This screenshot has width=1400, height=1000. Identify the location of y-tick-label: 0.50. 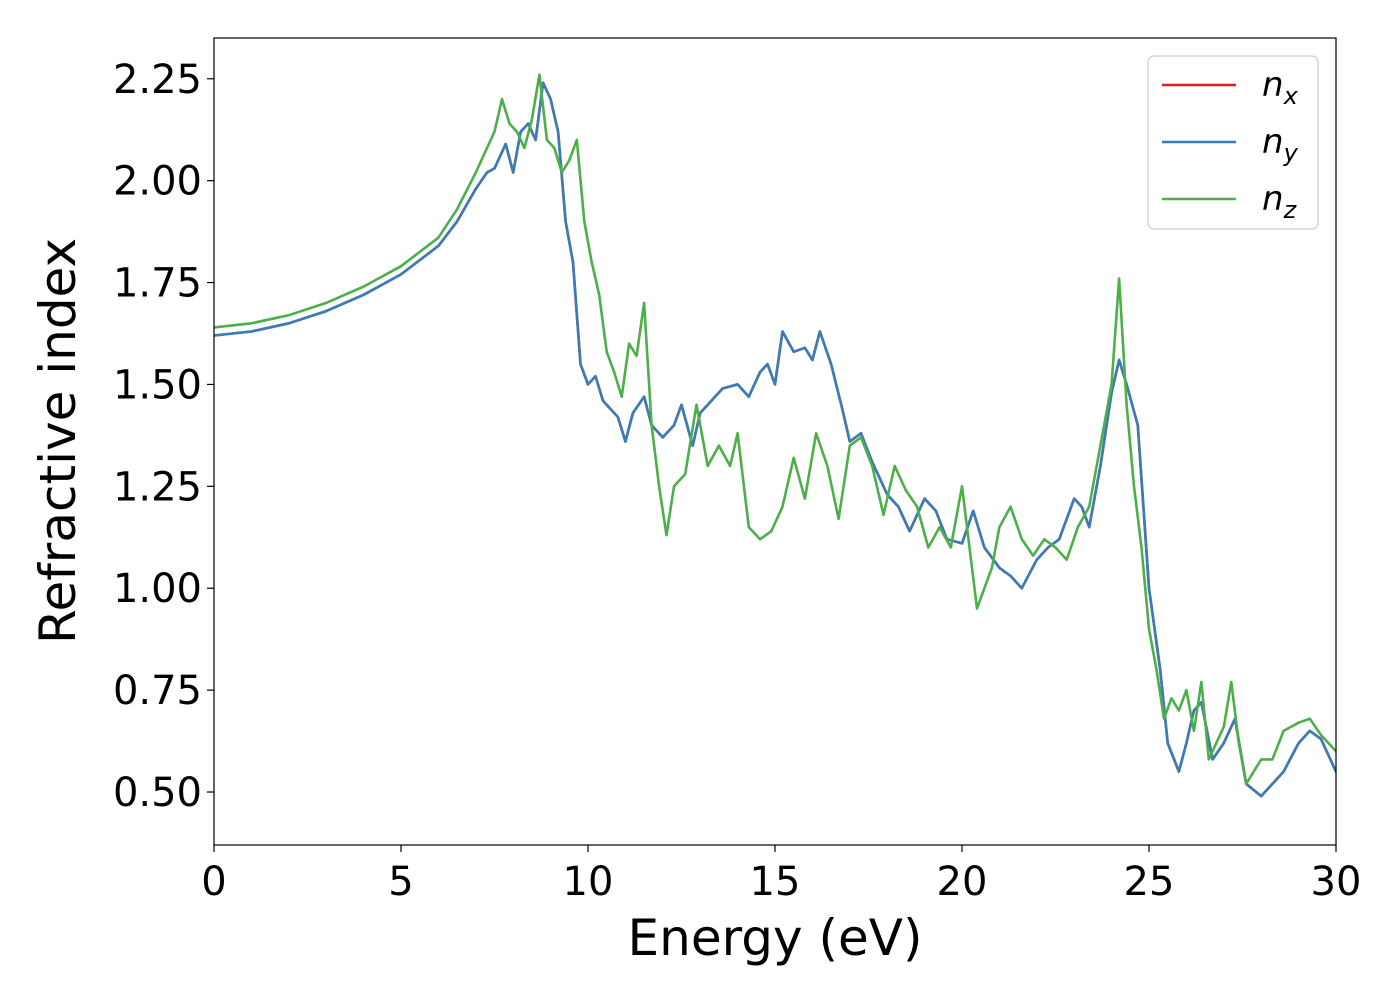
(157, 793).